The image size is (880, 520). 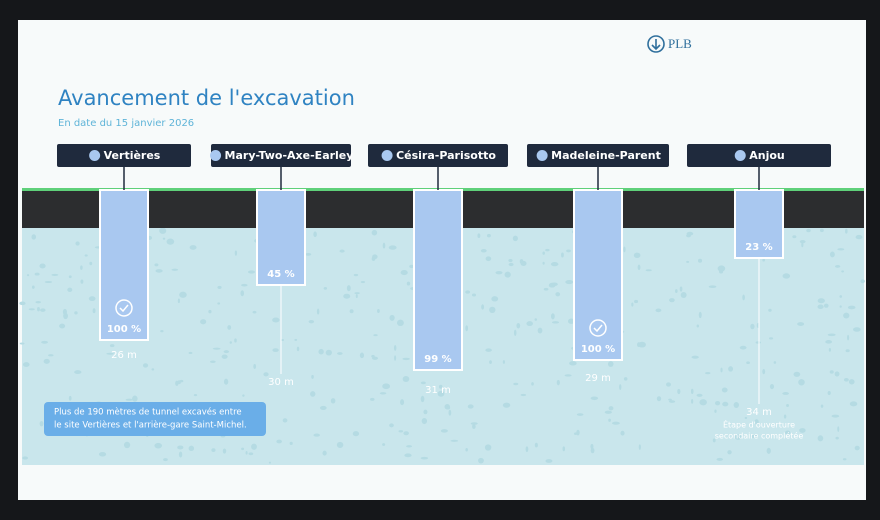 I want to click on complete-check, so click(x=124, y=308).